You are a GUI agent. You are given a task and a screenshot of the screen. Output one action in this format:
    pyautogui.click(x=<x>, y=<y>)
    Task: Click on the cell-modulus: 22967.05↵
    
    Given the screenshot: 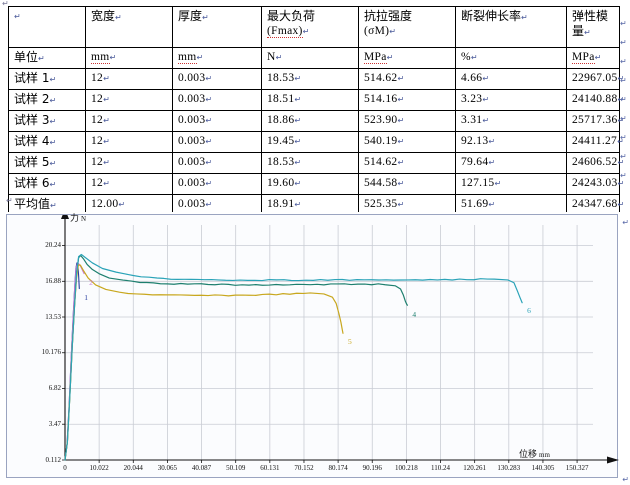 What is the action you would take?
    pyautogui.click(x=595, y=79)
    